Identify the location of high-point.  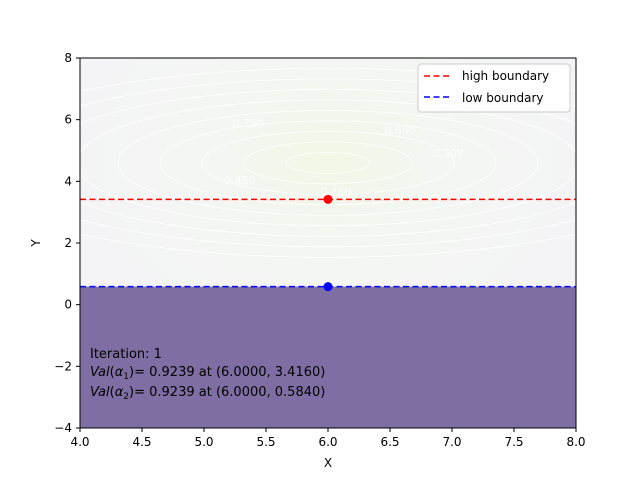
(328, 199).